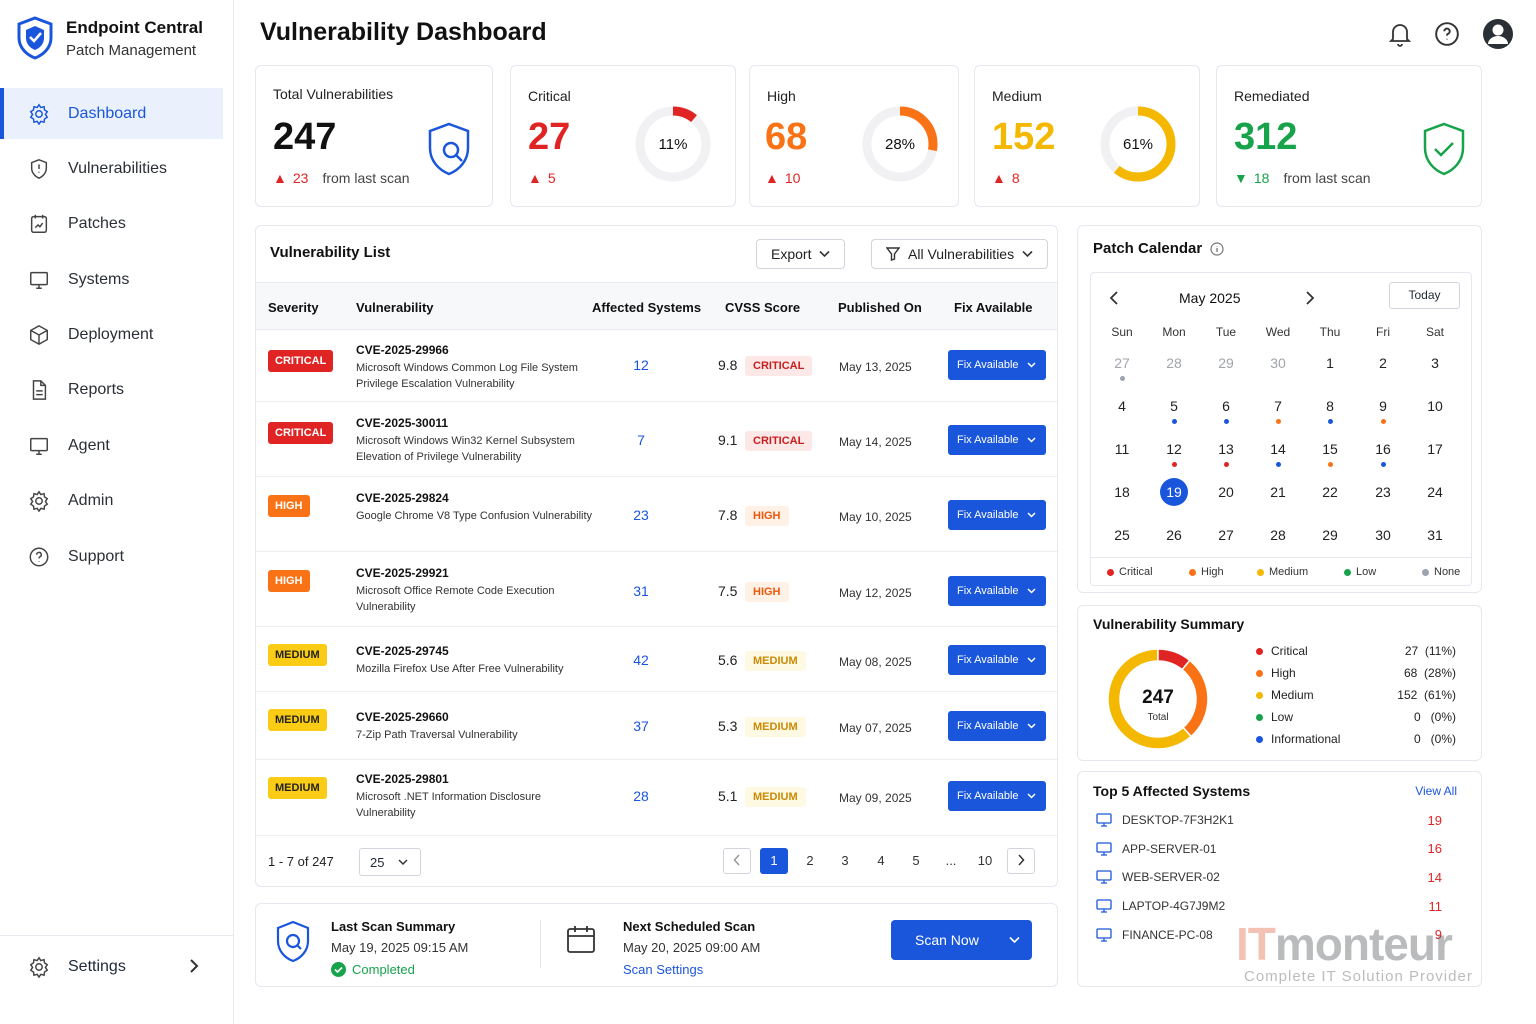 The image size is (1536, 1024). Describe the element at coordinates (117, 168) in the screenshot. I see `sidebar-item-vulnerabilities: Vulnerabilities` at that location.